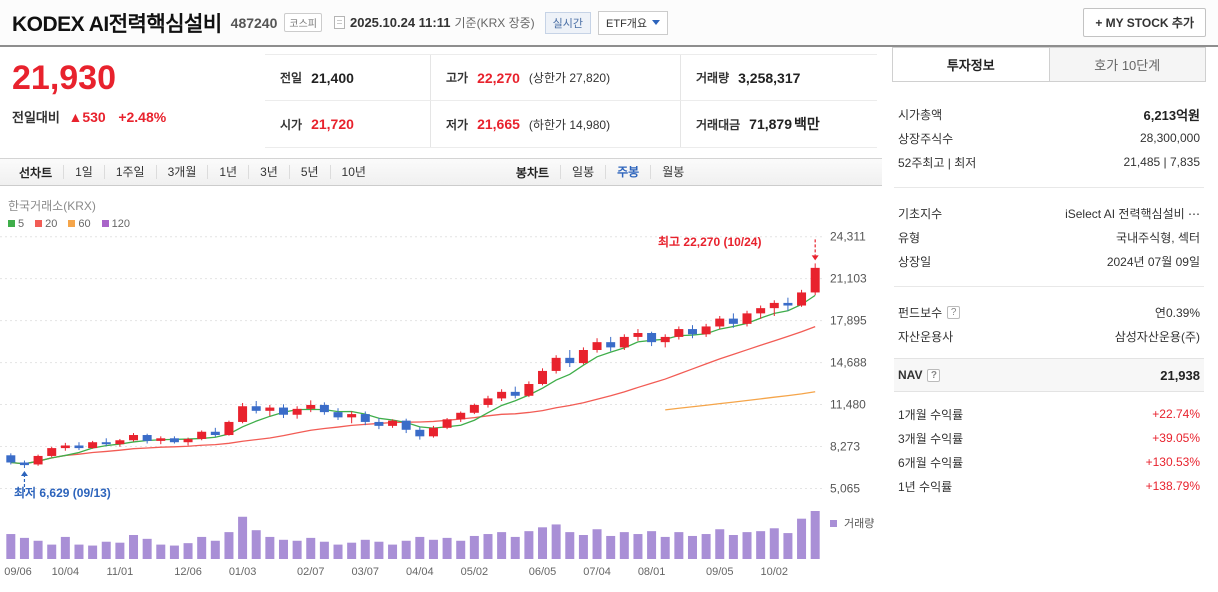 This screenshot has width=1218, height=592. Describe the element at coordinates (16, 224) in the screenshot. I see `ma5-legend: 5` at that location.